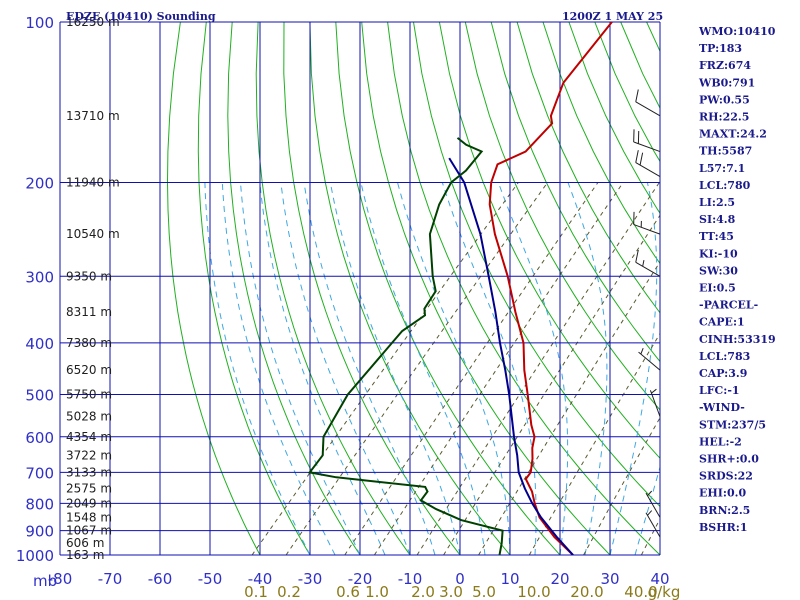 The width and height of the screenshot is (800, 600). I want to click on temperature-tick-label: 30, so click(609, 579).